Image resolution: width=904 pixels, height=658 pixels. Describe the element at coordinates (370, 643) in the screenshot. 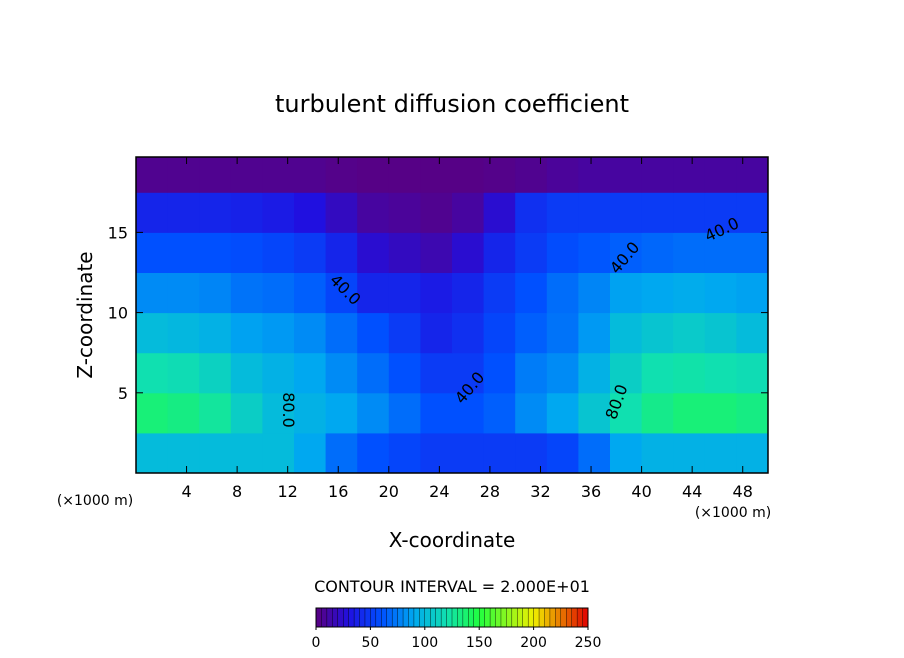

I see `colorbar-tick-label: 50` at that location.